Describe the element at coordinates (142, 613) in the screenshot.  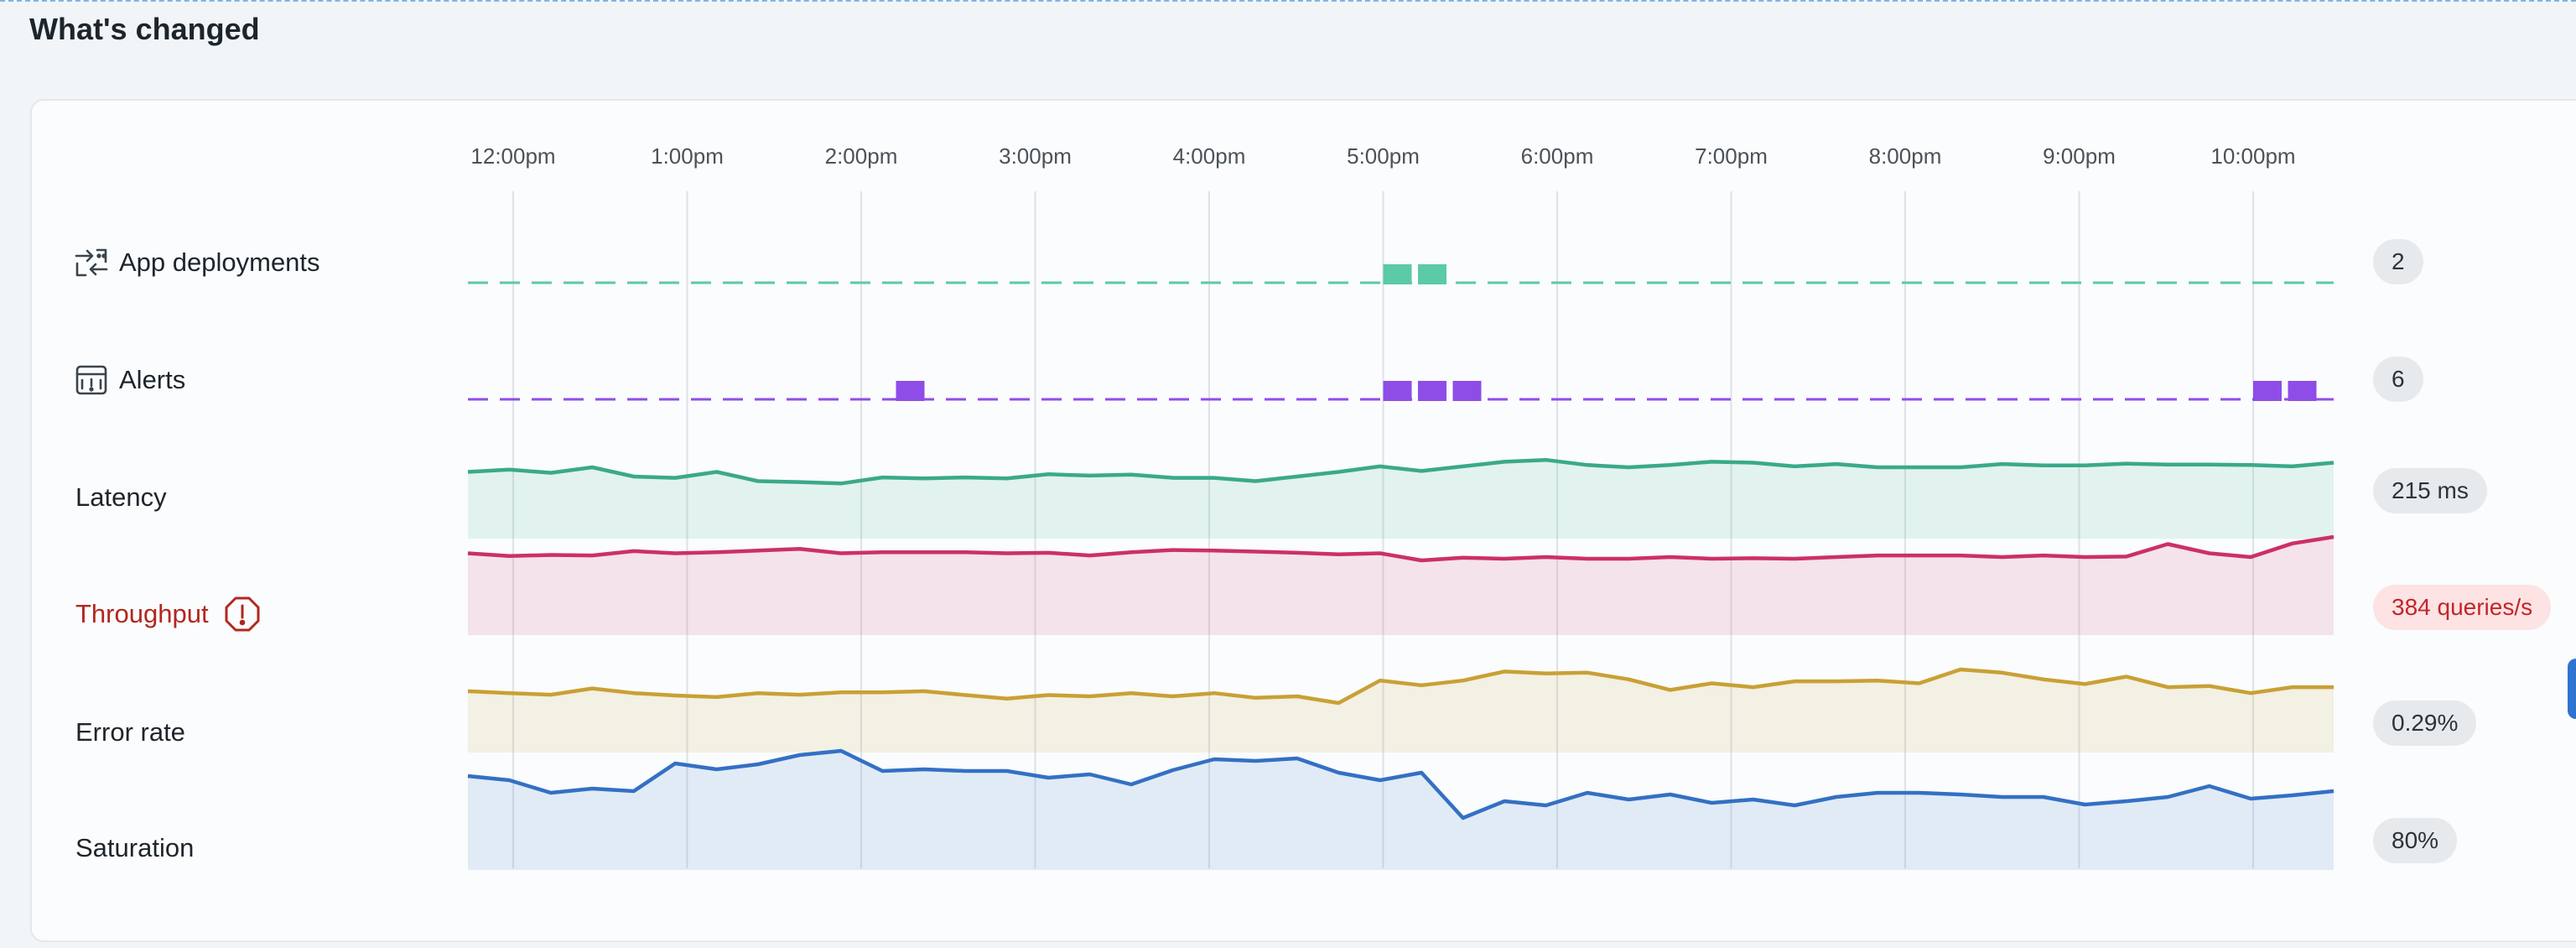
I see `row-label-throughput: Throughput` at that location.